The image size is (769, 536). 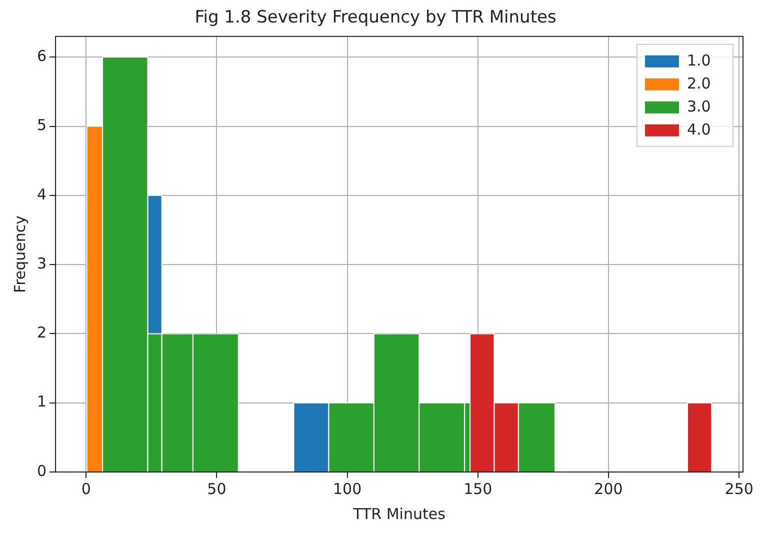 I want to click on x-tick-label: 200, so click(x=608, y=489).